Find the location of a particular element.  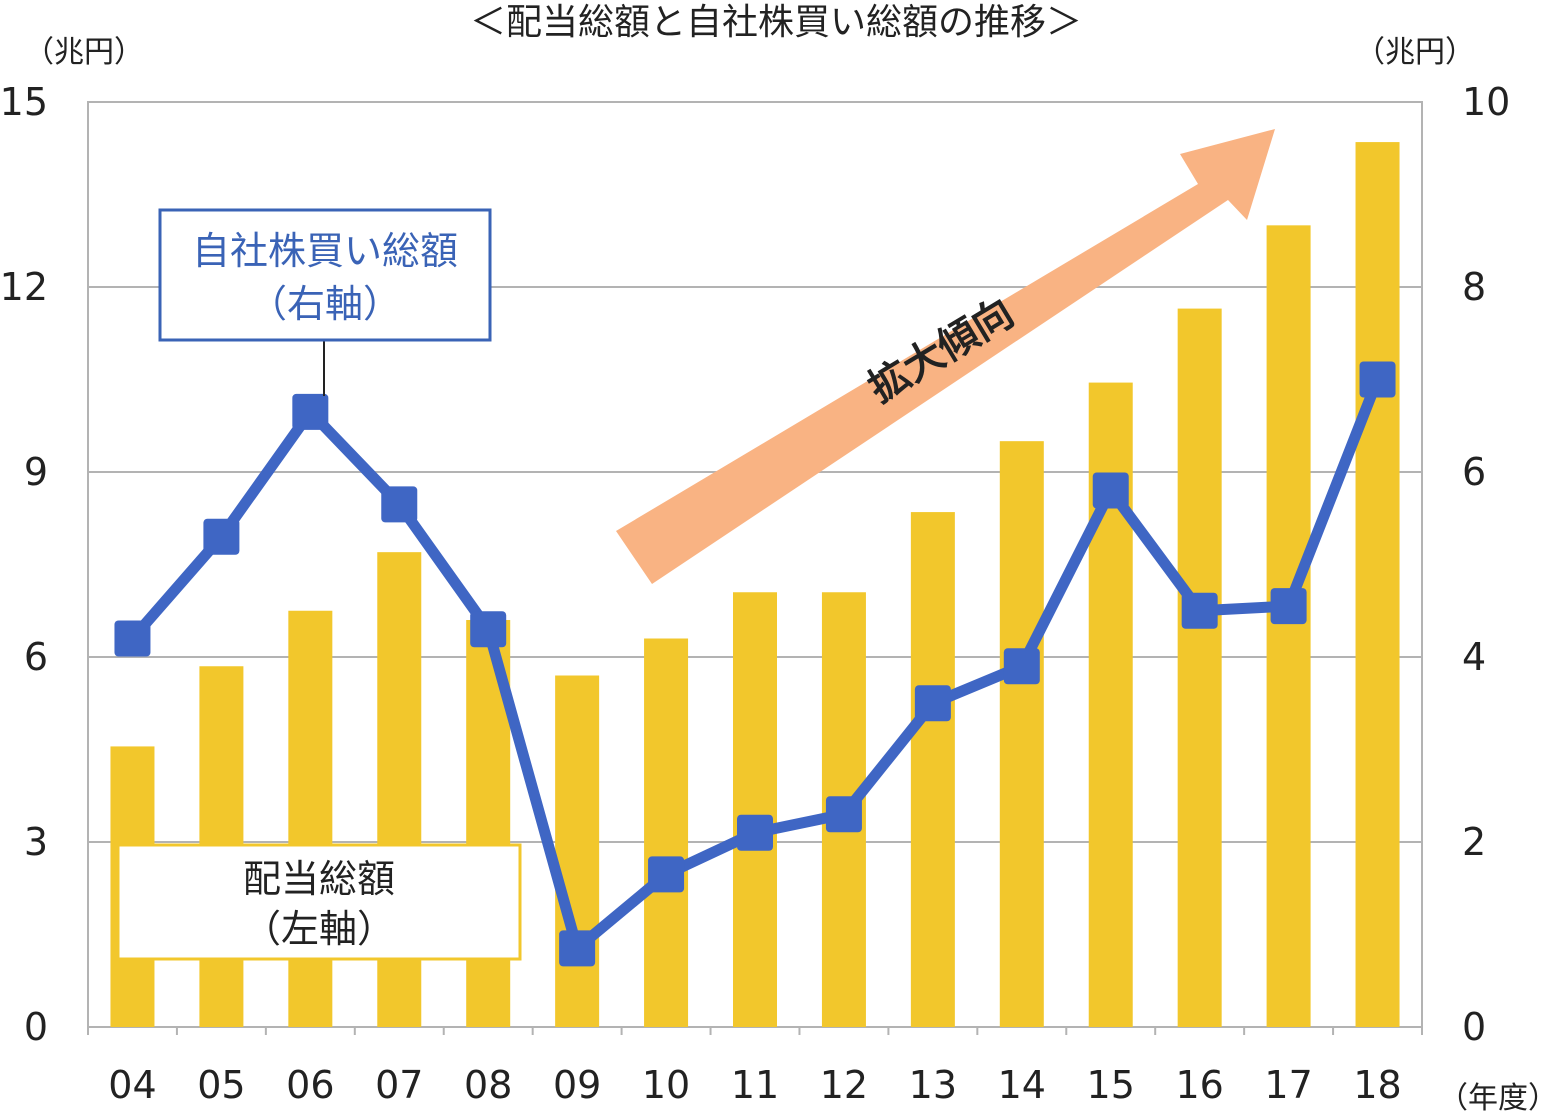

x-tick-label: 04 is located at coordinates (132, 1085).